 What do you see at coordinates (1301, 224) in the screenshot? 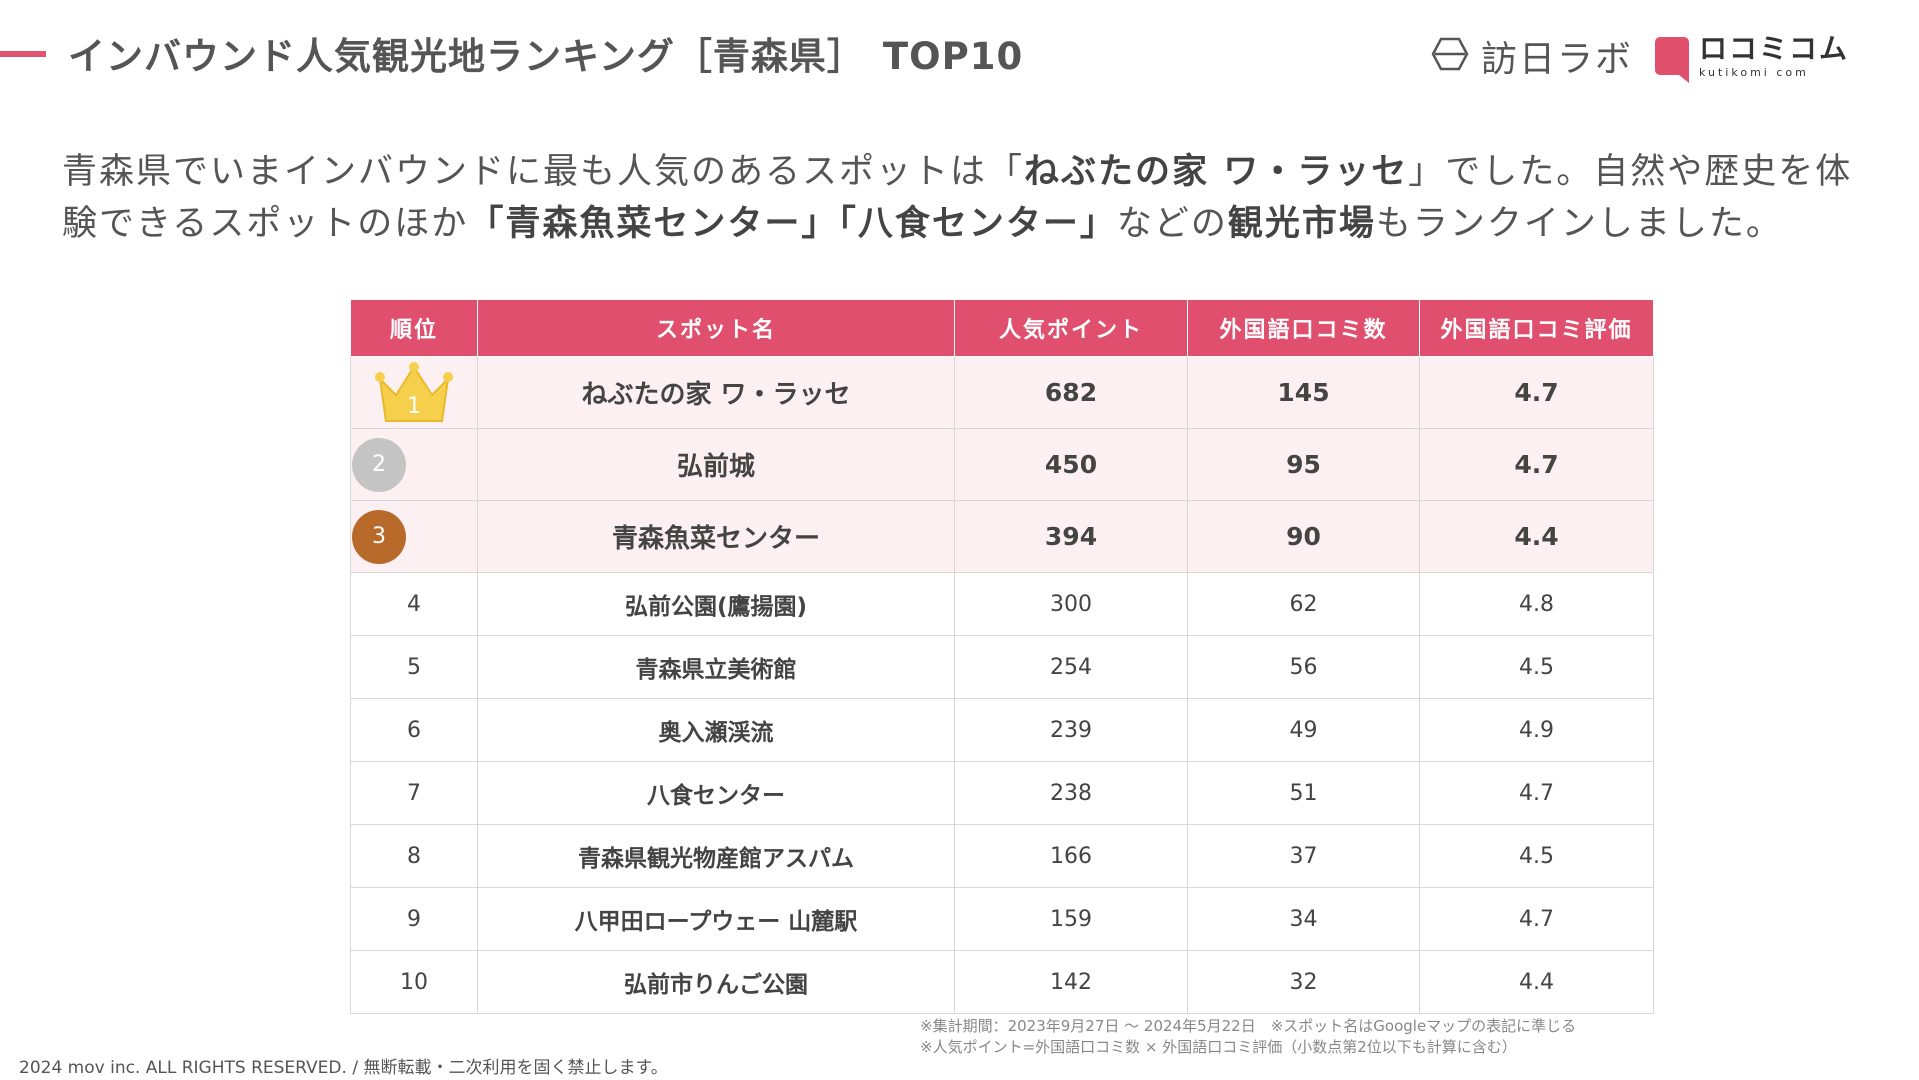
I see `intro-bold-3: 観光市場` at bounding box center [1301, 224].